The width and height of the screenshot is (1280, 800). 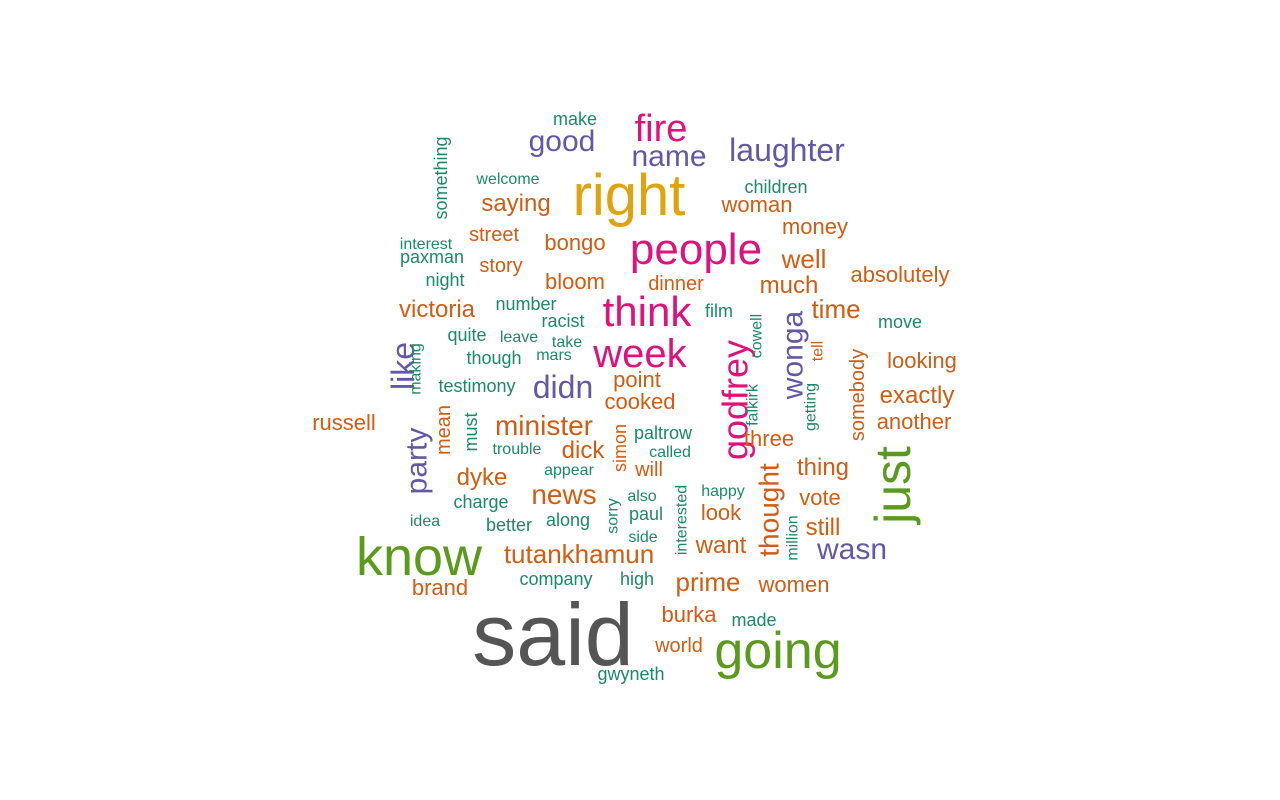 What do you see at coordinates (793, 537) in the screenshot?
I see `word-million: million` at bounding box center [793, 537].